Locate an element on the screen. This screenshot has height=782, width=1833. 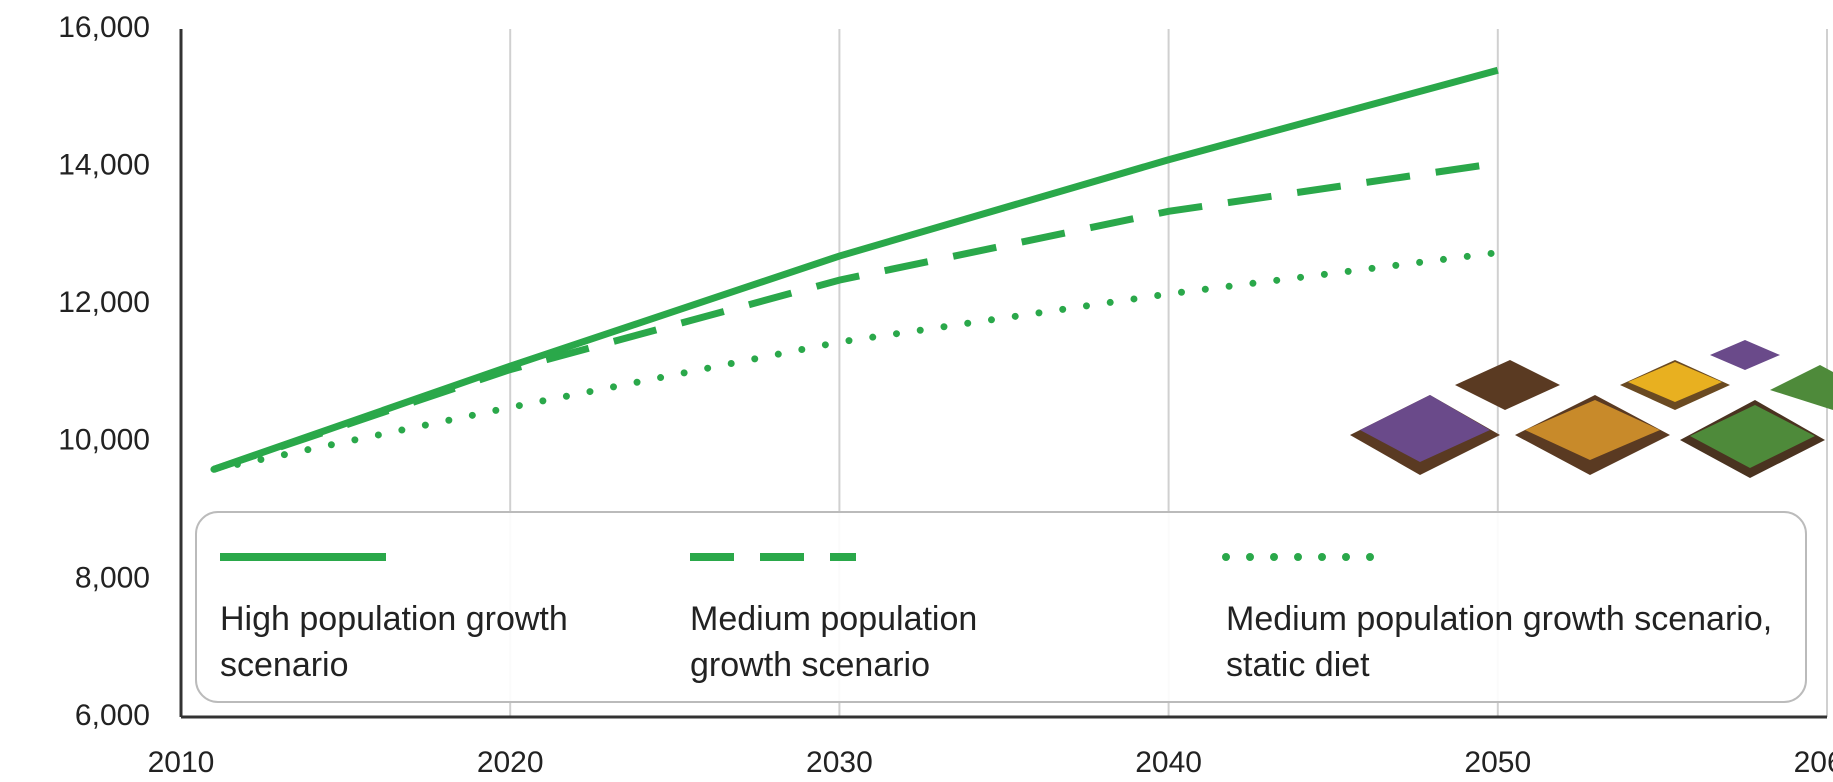
x-tick-label: 2010 is located at coordinates (181, 762).